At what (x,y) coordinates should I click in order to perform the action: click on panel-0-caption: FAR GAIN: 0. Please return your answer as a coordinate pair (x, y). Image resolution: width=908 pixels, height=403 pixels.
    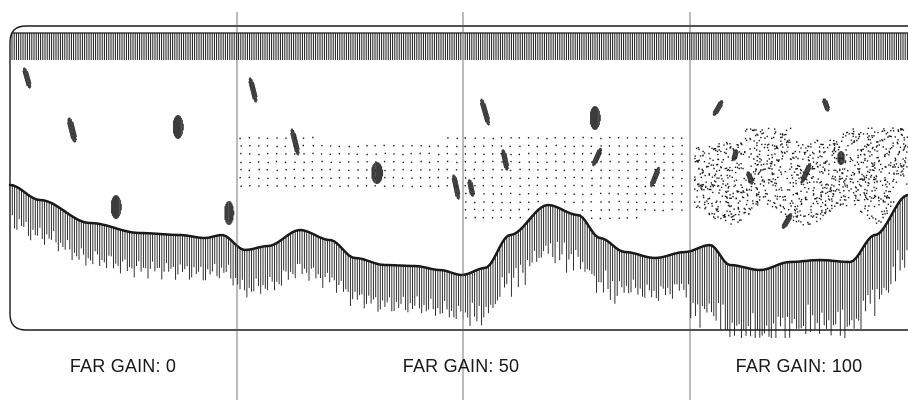
    Looking at the image, I should click on (123, 366).